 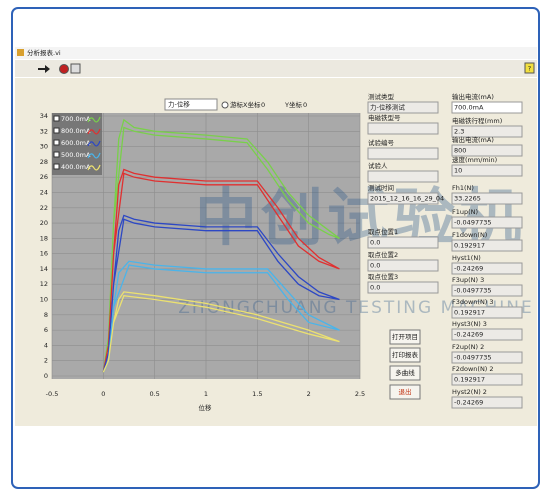 What do you see at coordinates (44, 300) in the screenshot?
I see `y-tick-label: 10` at bounding box center [44, 300].